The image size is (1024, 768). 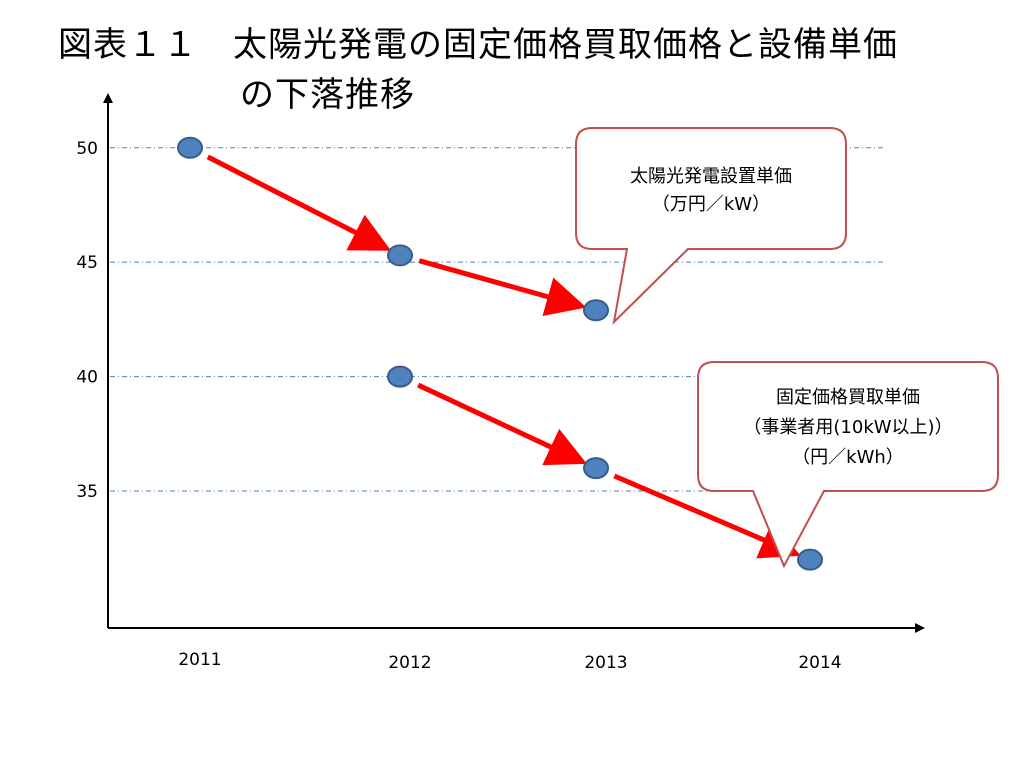 I want to click on point-series-1-2011, so click(x=190, y=147).